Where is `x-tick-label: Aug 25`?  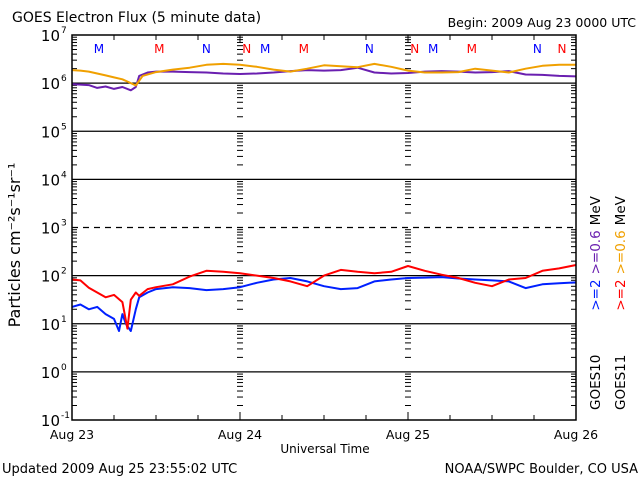
x-tick-label: Aug 25 is located at coordinates (408, 434).